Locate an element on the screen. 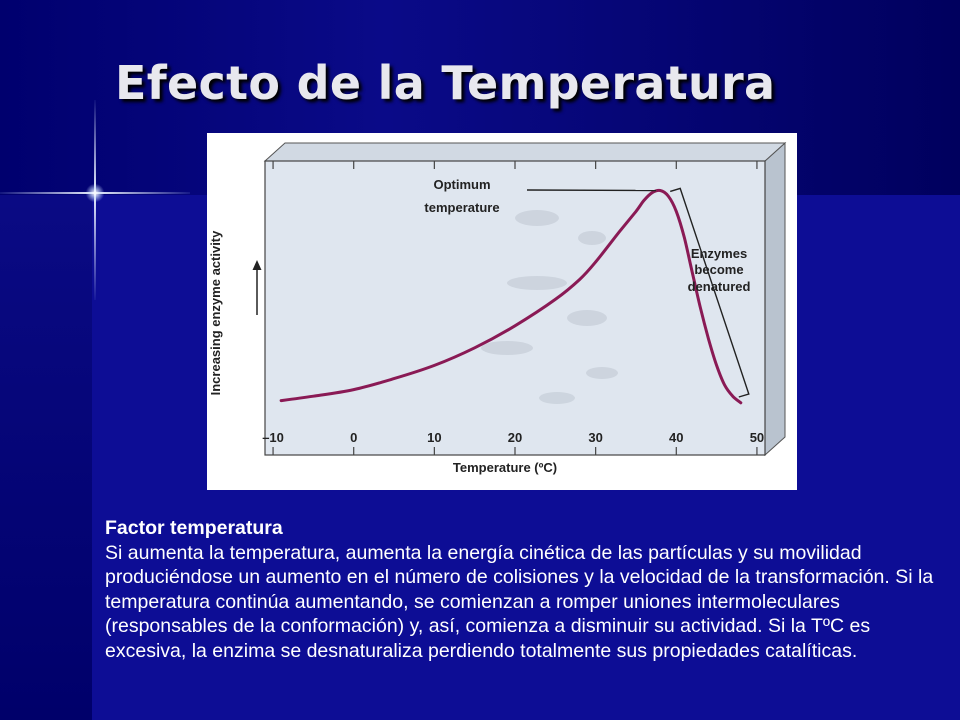 This screenshot has height=720, width=960. x-axis-label: Temperature (ºC) is located at coordinates (505, 467).